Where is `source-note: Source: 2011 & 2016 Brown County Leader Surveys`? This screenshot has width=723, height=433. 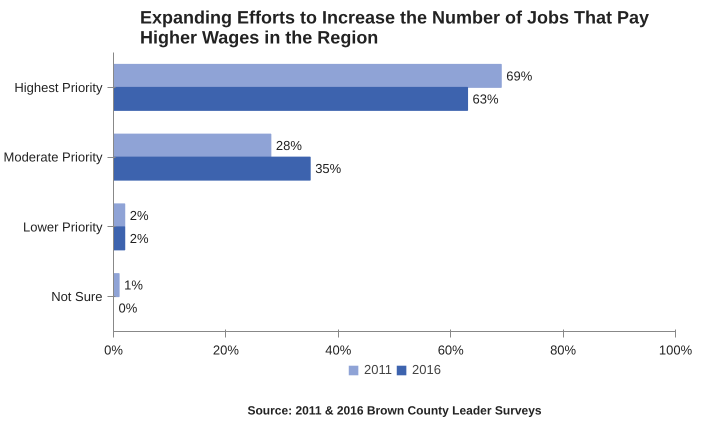
source-note: Source: 2011 & 2016 Brown County Leader Surveys is located at coordinates (394, 411).